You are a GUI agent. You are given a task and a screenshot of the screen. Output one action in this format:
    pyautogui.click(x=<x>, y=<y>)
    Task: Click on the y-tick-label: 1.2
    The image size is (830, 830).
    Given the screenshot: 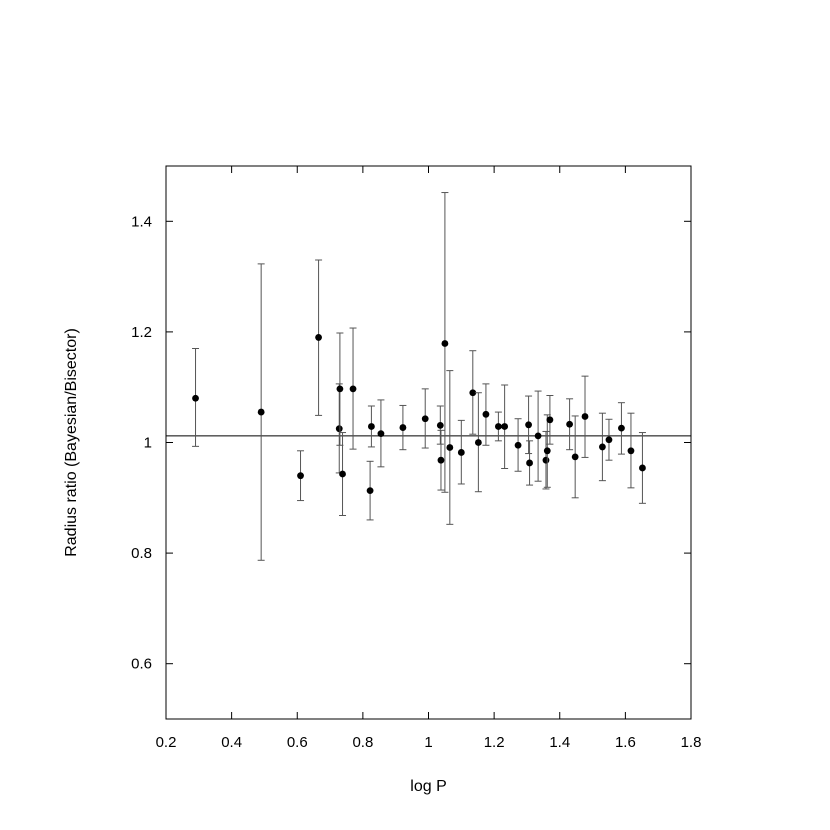 What is the action you would take?
    pyautogui.click(x=141, y=332)
    